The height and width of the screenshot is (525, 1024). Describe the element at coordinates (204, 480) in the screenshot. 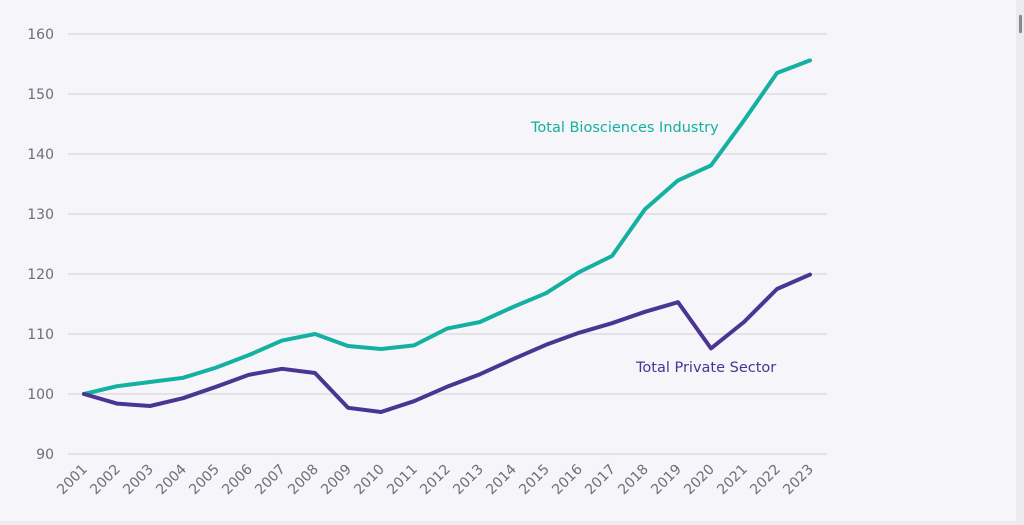

I see `x-tick-label: 2005` at that location.